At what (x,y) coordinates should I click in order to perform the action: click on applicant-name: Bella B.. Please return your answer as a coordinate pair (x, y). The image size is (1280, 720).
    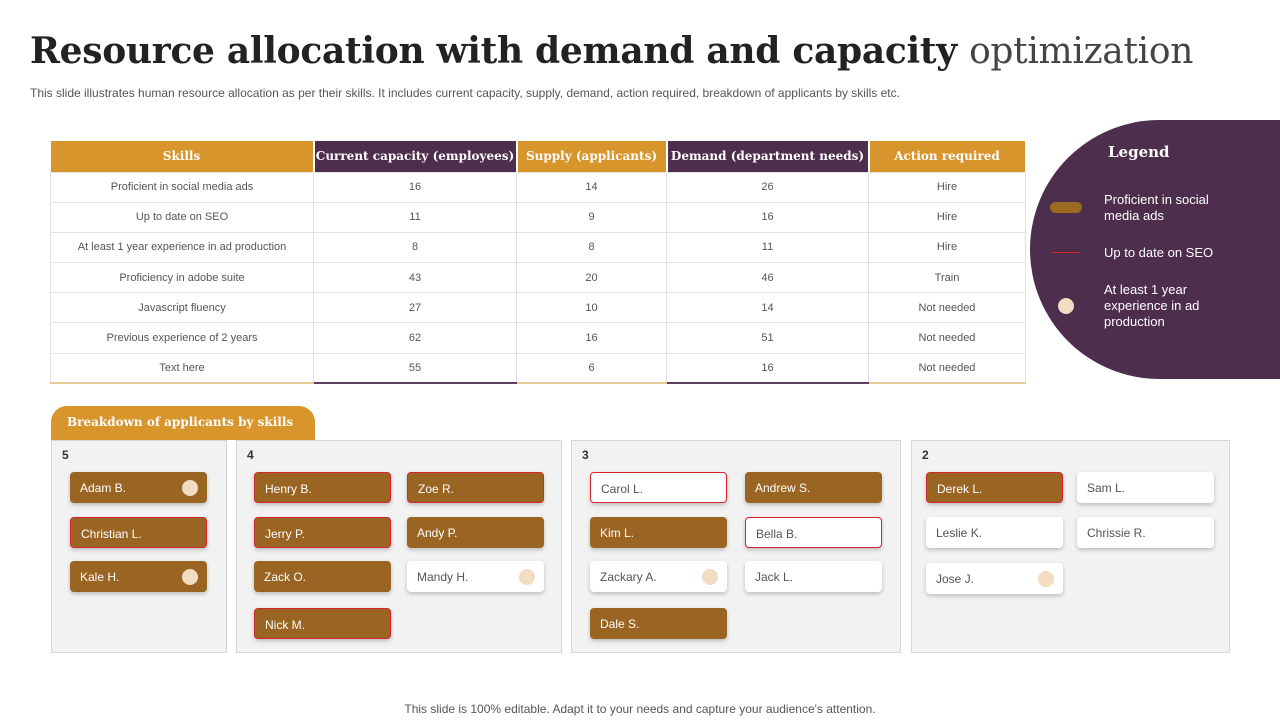
    Looking at the image, I should click on (777, 534).